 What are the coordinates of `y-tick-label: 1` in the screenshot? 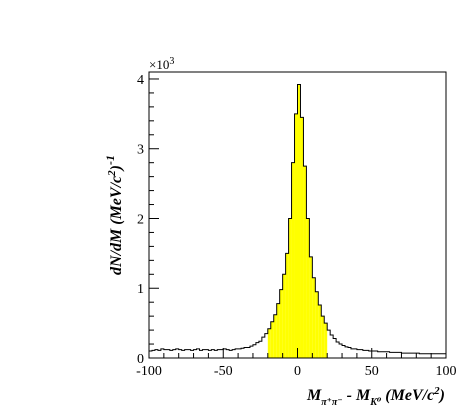 It's located at (140, 289).